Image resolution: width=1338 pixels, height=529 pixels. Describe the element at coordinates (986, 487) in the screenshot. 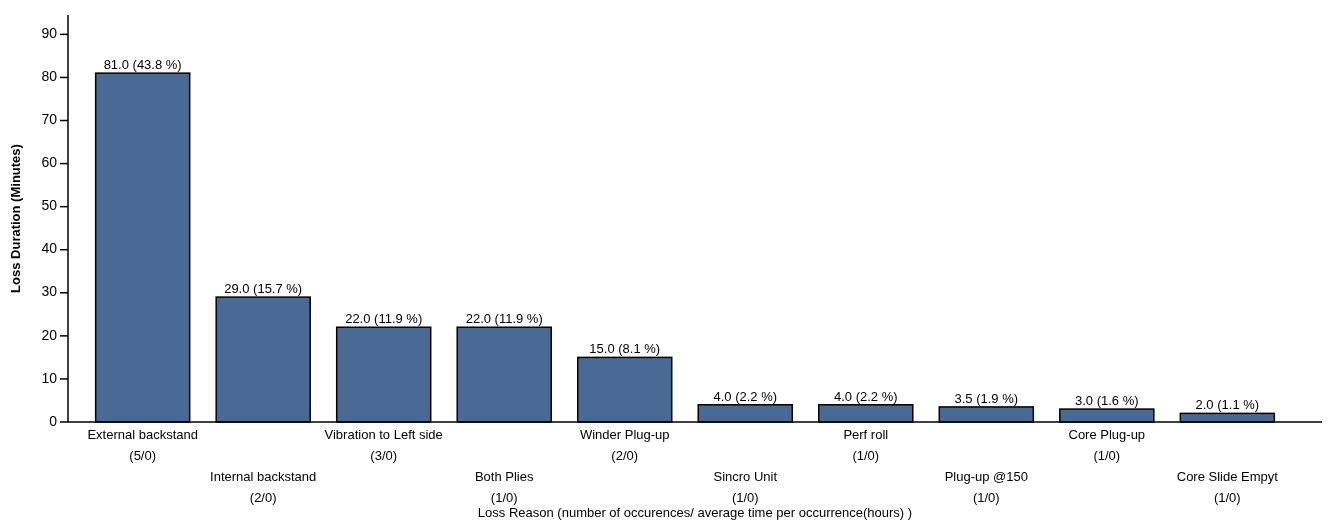

I see `x-tick-label: Plug-up @150 (1/0)` at that location.